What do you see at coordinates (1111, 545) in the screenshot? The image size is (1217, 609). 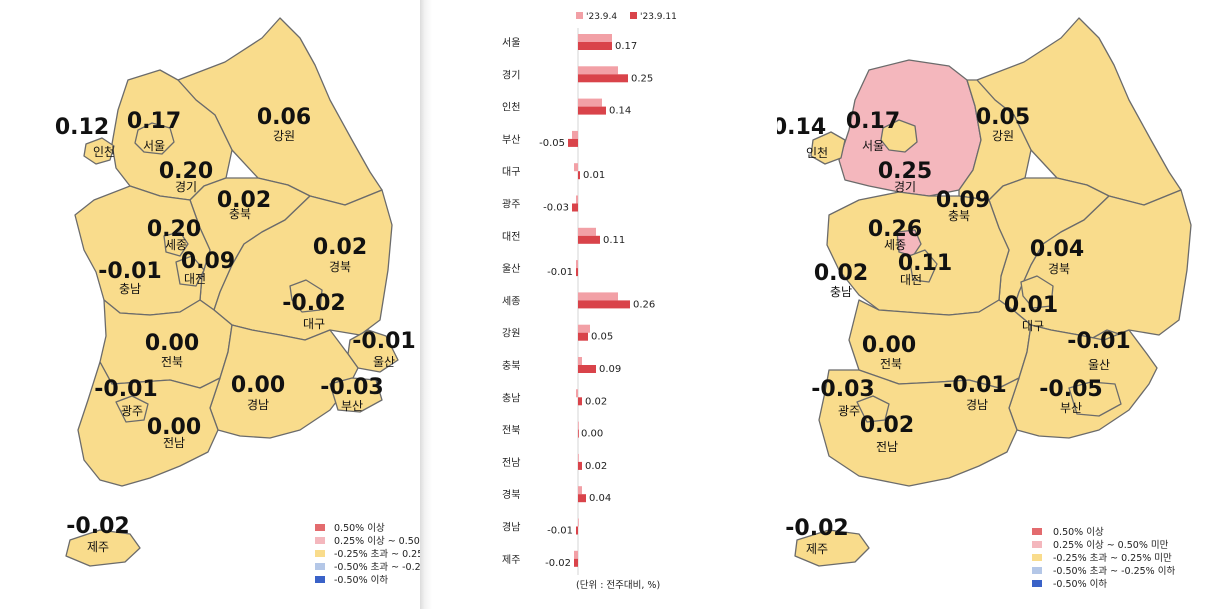 I see `legend-text-2: 0.25% 이상 ~ 0.50% 미만` at bounding box center [1111, 545].